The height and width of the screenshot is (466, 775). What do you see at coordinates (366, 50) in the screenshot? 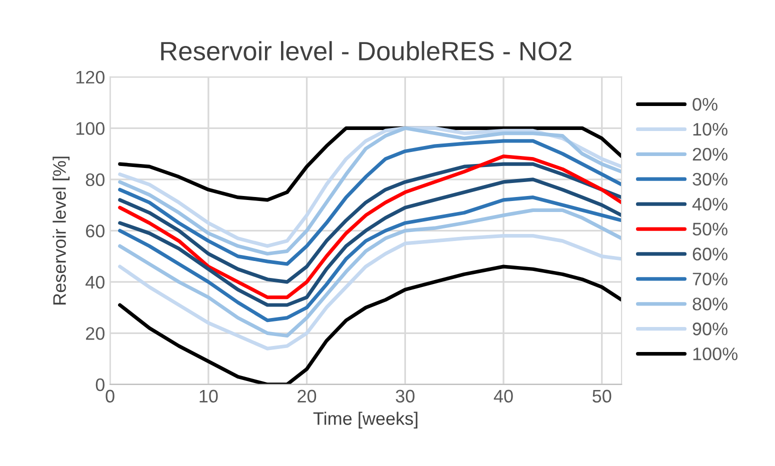
I see `chart-title: Reservoir level - DoubleRES - NO2` at bounding box center [366, 50].